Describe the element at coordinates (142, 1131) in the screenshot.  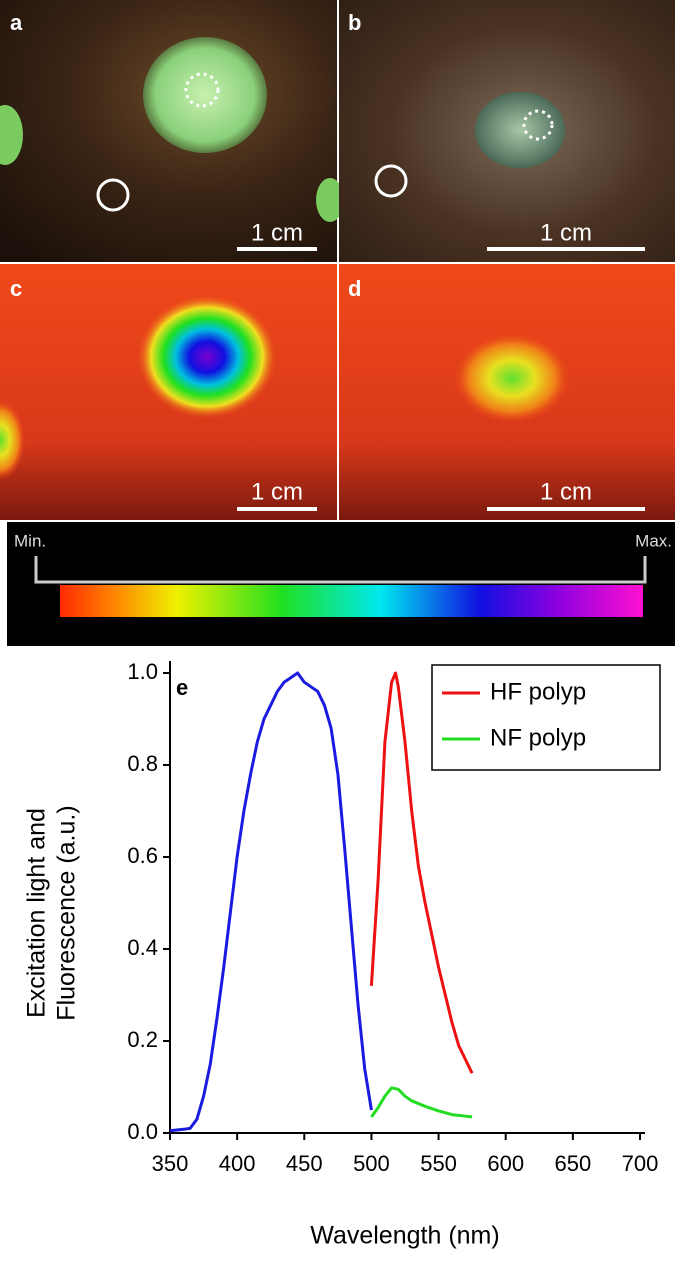
I see `y-tick-label: 0.0` at that location.